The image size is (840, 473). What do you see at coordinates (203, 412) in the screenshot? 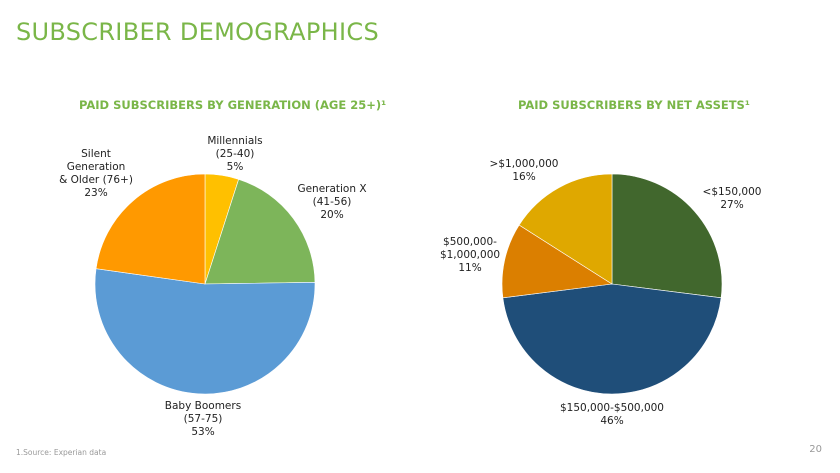
I see `slice-name: Baby Boomers (57-75)` at bounding box center [203, 412].